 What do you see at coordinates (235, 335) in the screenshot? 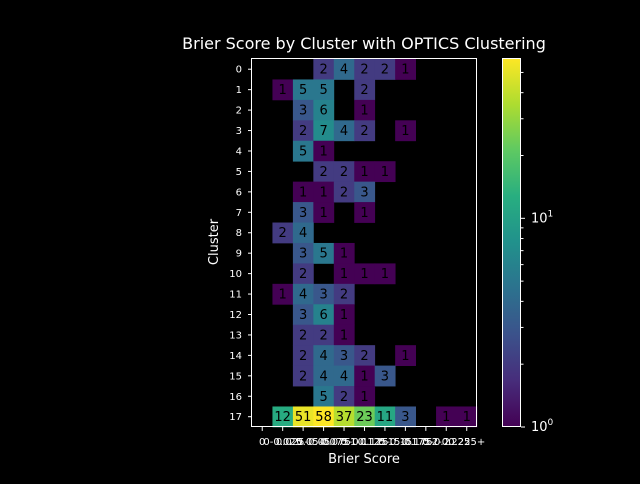
I see `y-tick-label: 13` at bounding box center [235, 335].